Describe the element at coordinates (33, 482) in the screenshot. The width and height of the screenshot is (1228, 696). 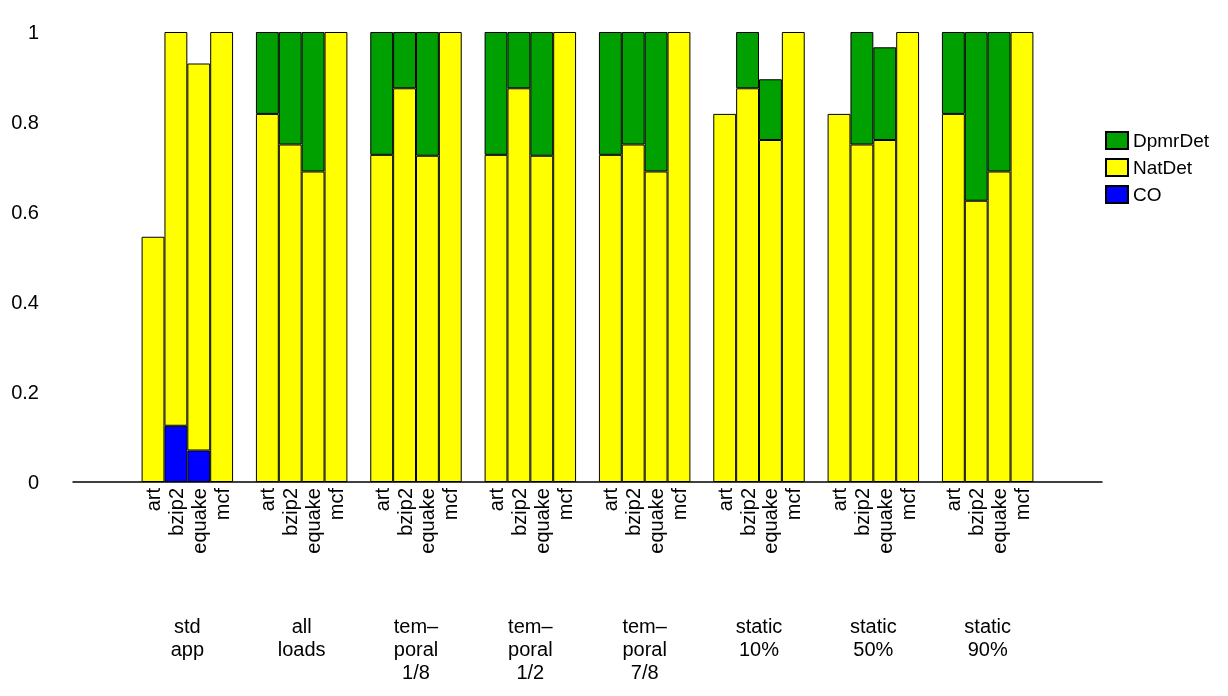
I see `y-tick-label: 0` at that location.